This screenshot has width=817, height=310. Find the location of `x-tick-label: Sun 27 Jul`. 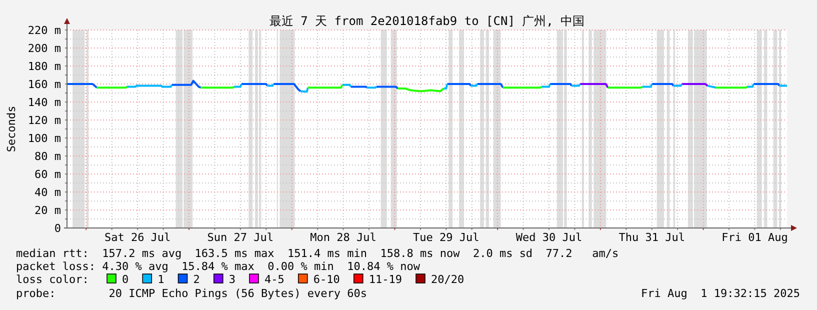

x-tick-label: Sun 27 Jul is located at coordinates (240, 237).